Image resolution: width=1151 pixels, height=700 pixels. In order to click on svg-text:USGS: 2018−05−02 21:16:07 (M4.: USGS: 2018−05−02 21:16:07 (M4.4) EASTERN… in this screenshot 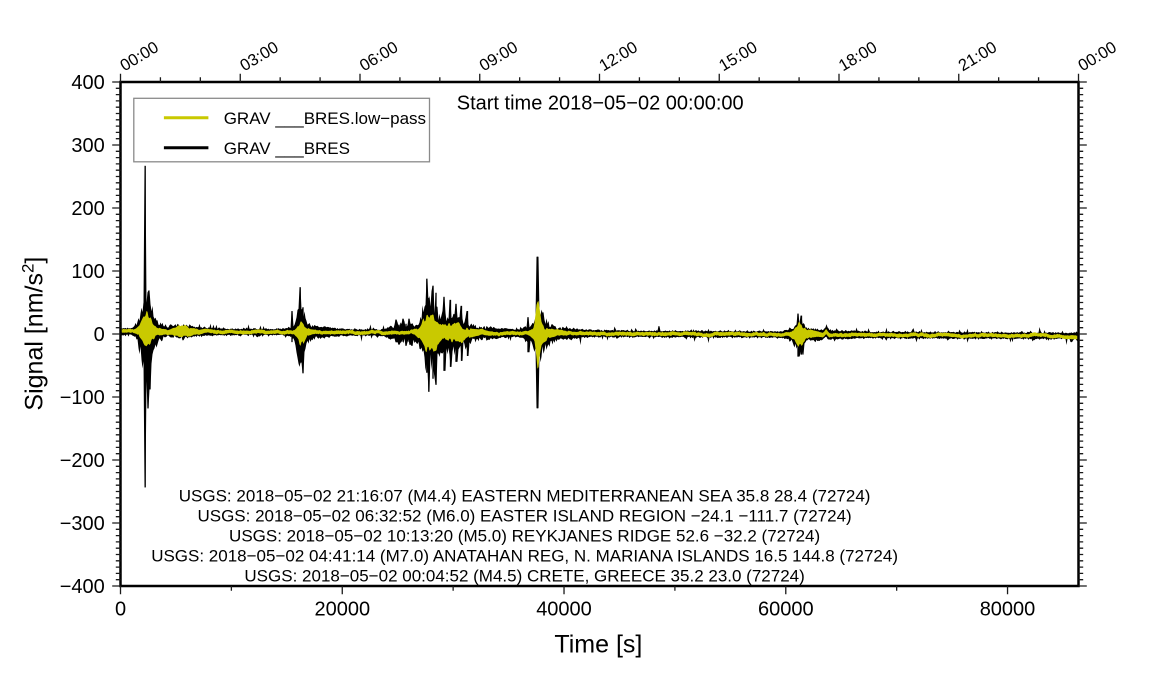, I will do `click(525, 496)`.